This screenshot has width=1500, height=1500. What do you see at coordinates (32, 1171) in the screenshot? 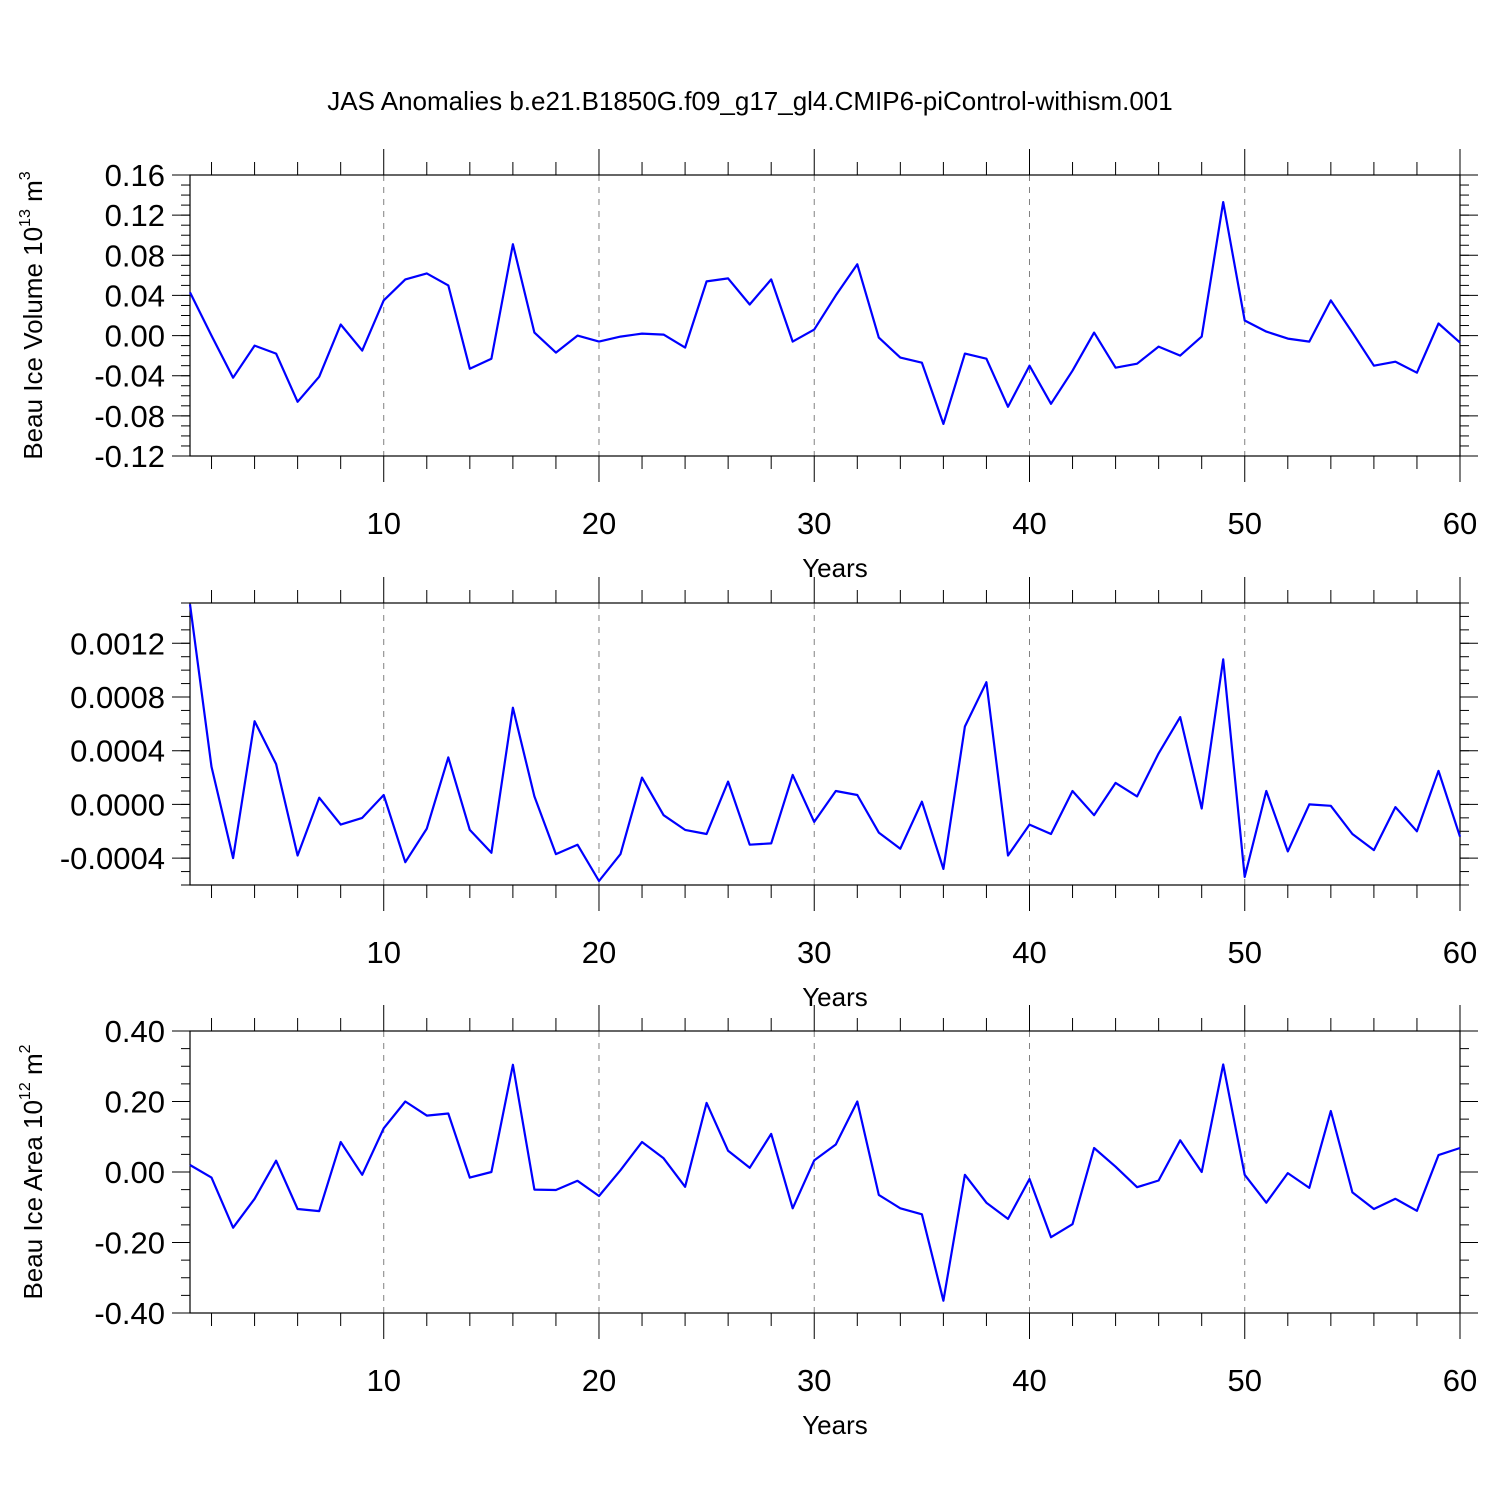
I see `y-axis-label: Beau Ice Area 1012 m2` at bounding box center [32, 1171].